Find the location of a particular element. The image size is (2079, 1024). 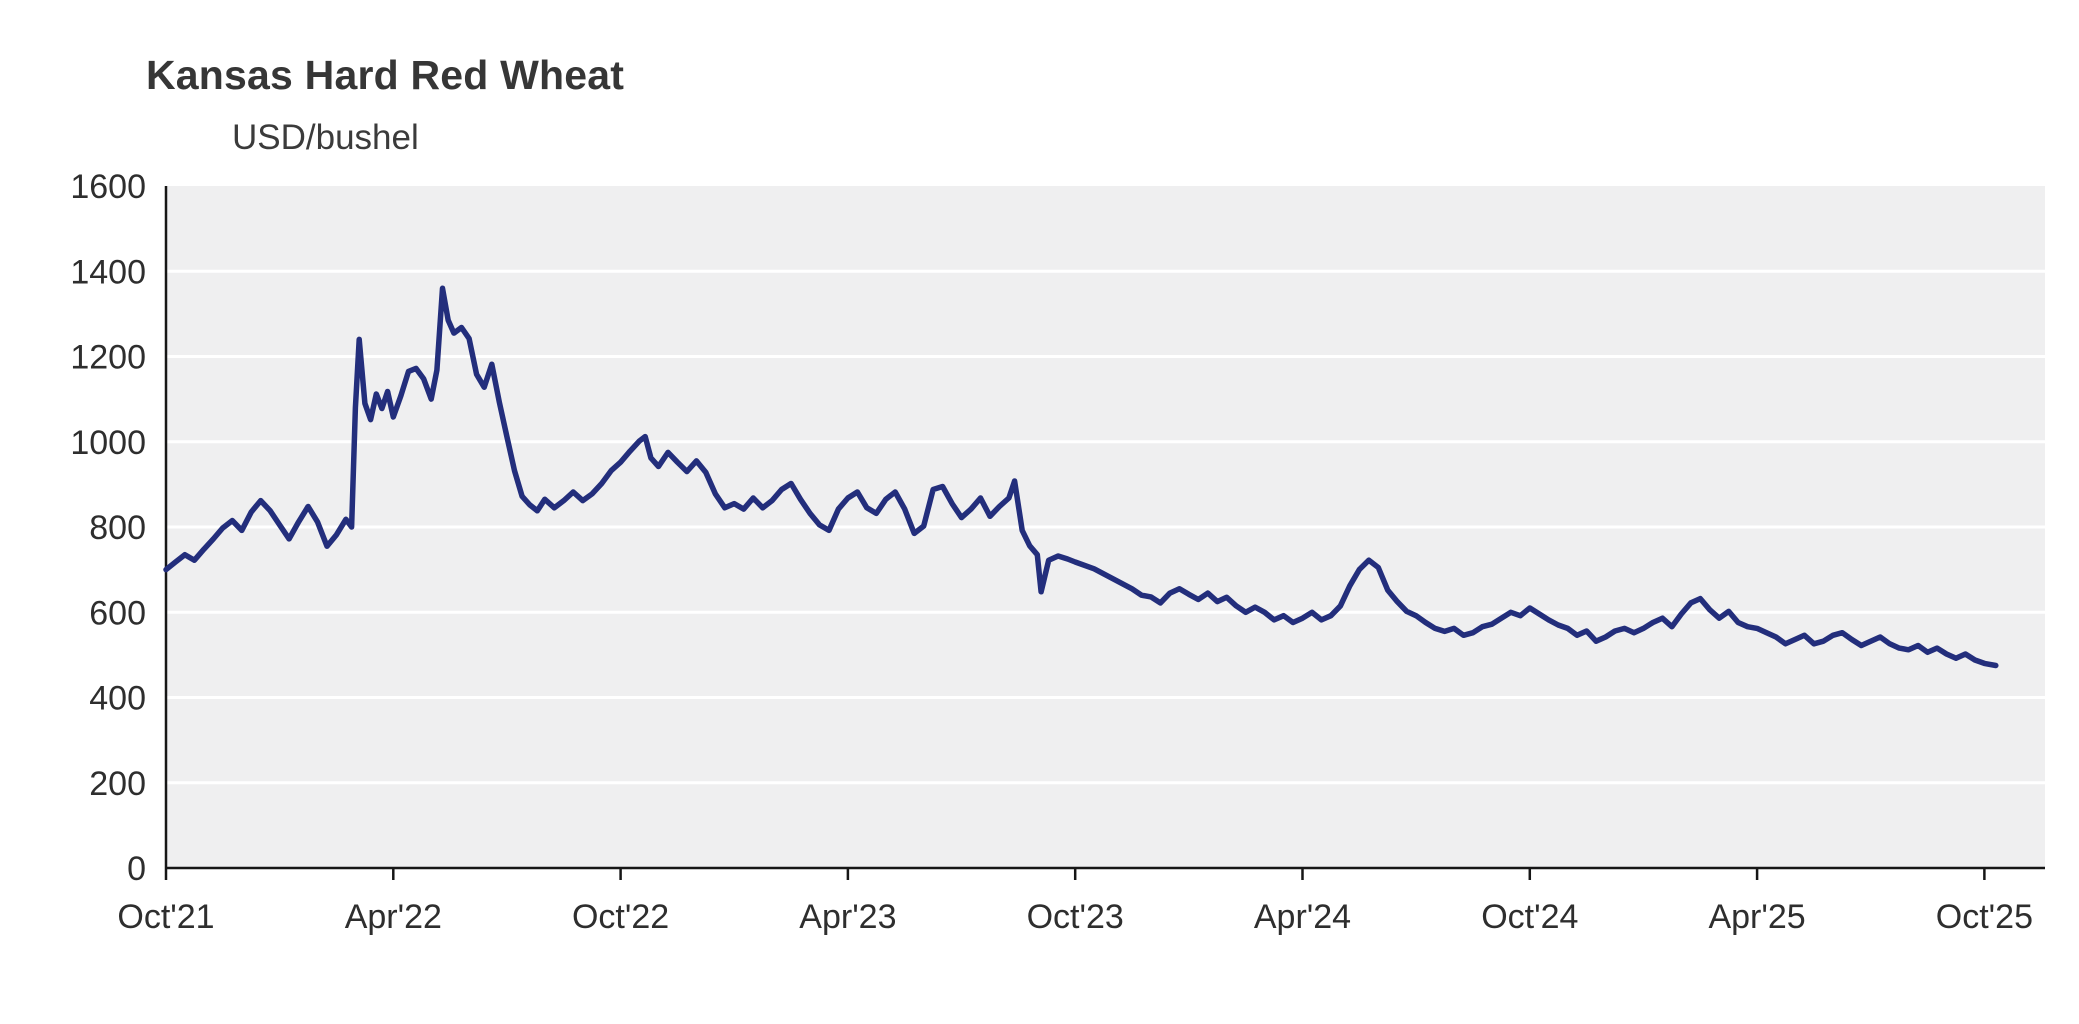

x-tick-label: Oct'23 is located at coordinates (1075, 917).